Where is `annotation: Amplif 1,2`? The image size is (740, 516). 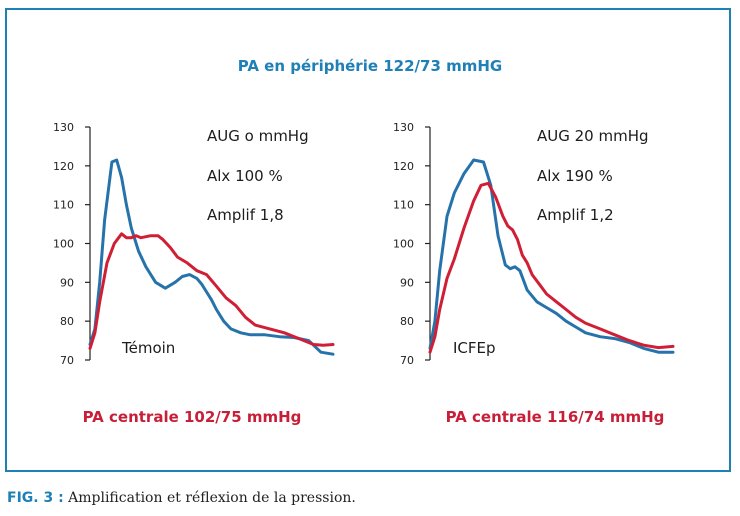 annotation: Amplif 1,2 is located at coordinates (575, 215).